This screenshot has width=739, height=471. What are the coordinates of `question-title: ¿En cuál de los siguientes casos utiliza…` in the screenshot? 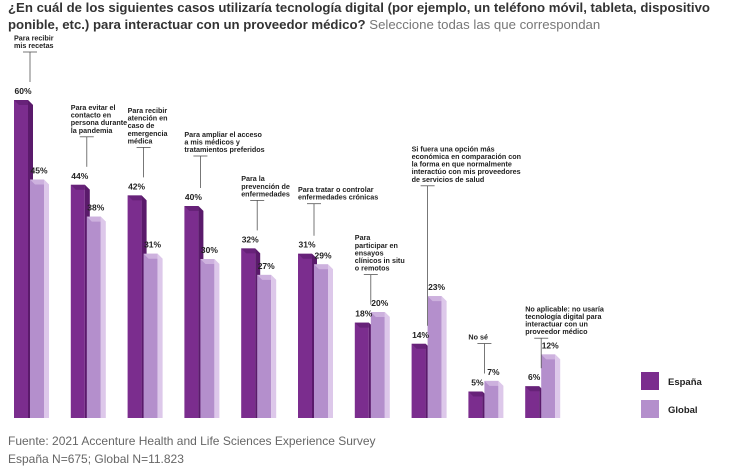 It's located at (372, 16).